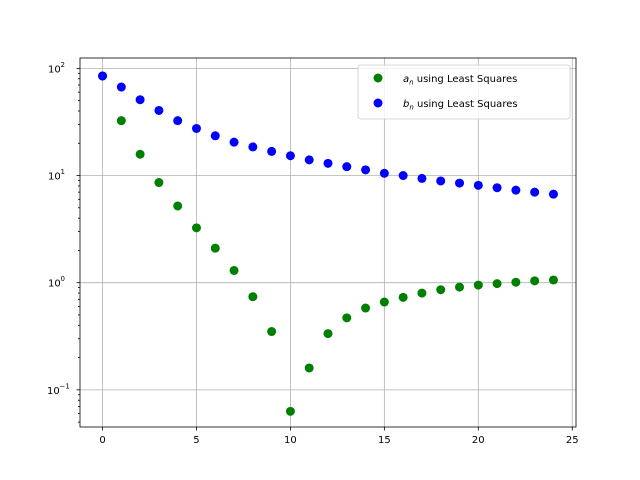  I want to click on y-tick-exponent: 0, so click(63, 279).